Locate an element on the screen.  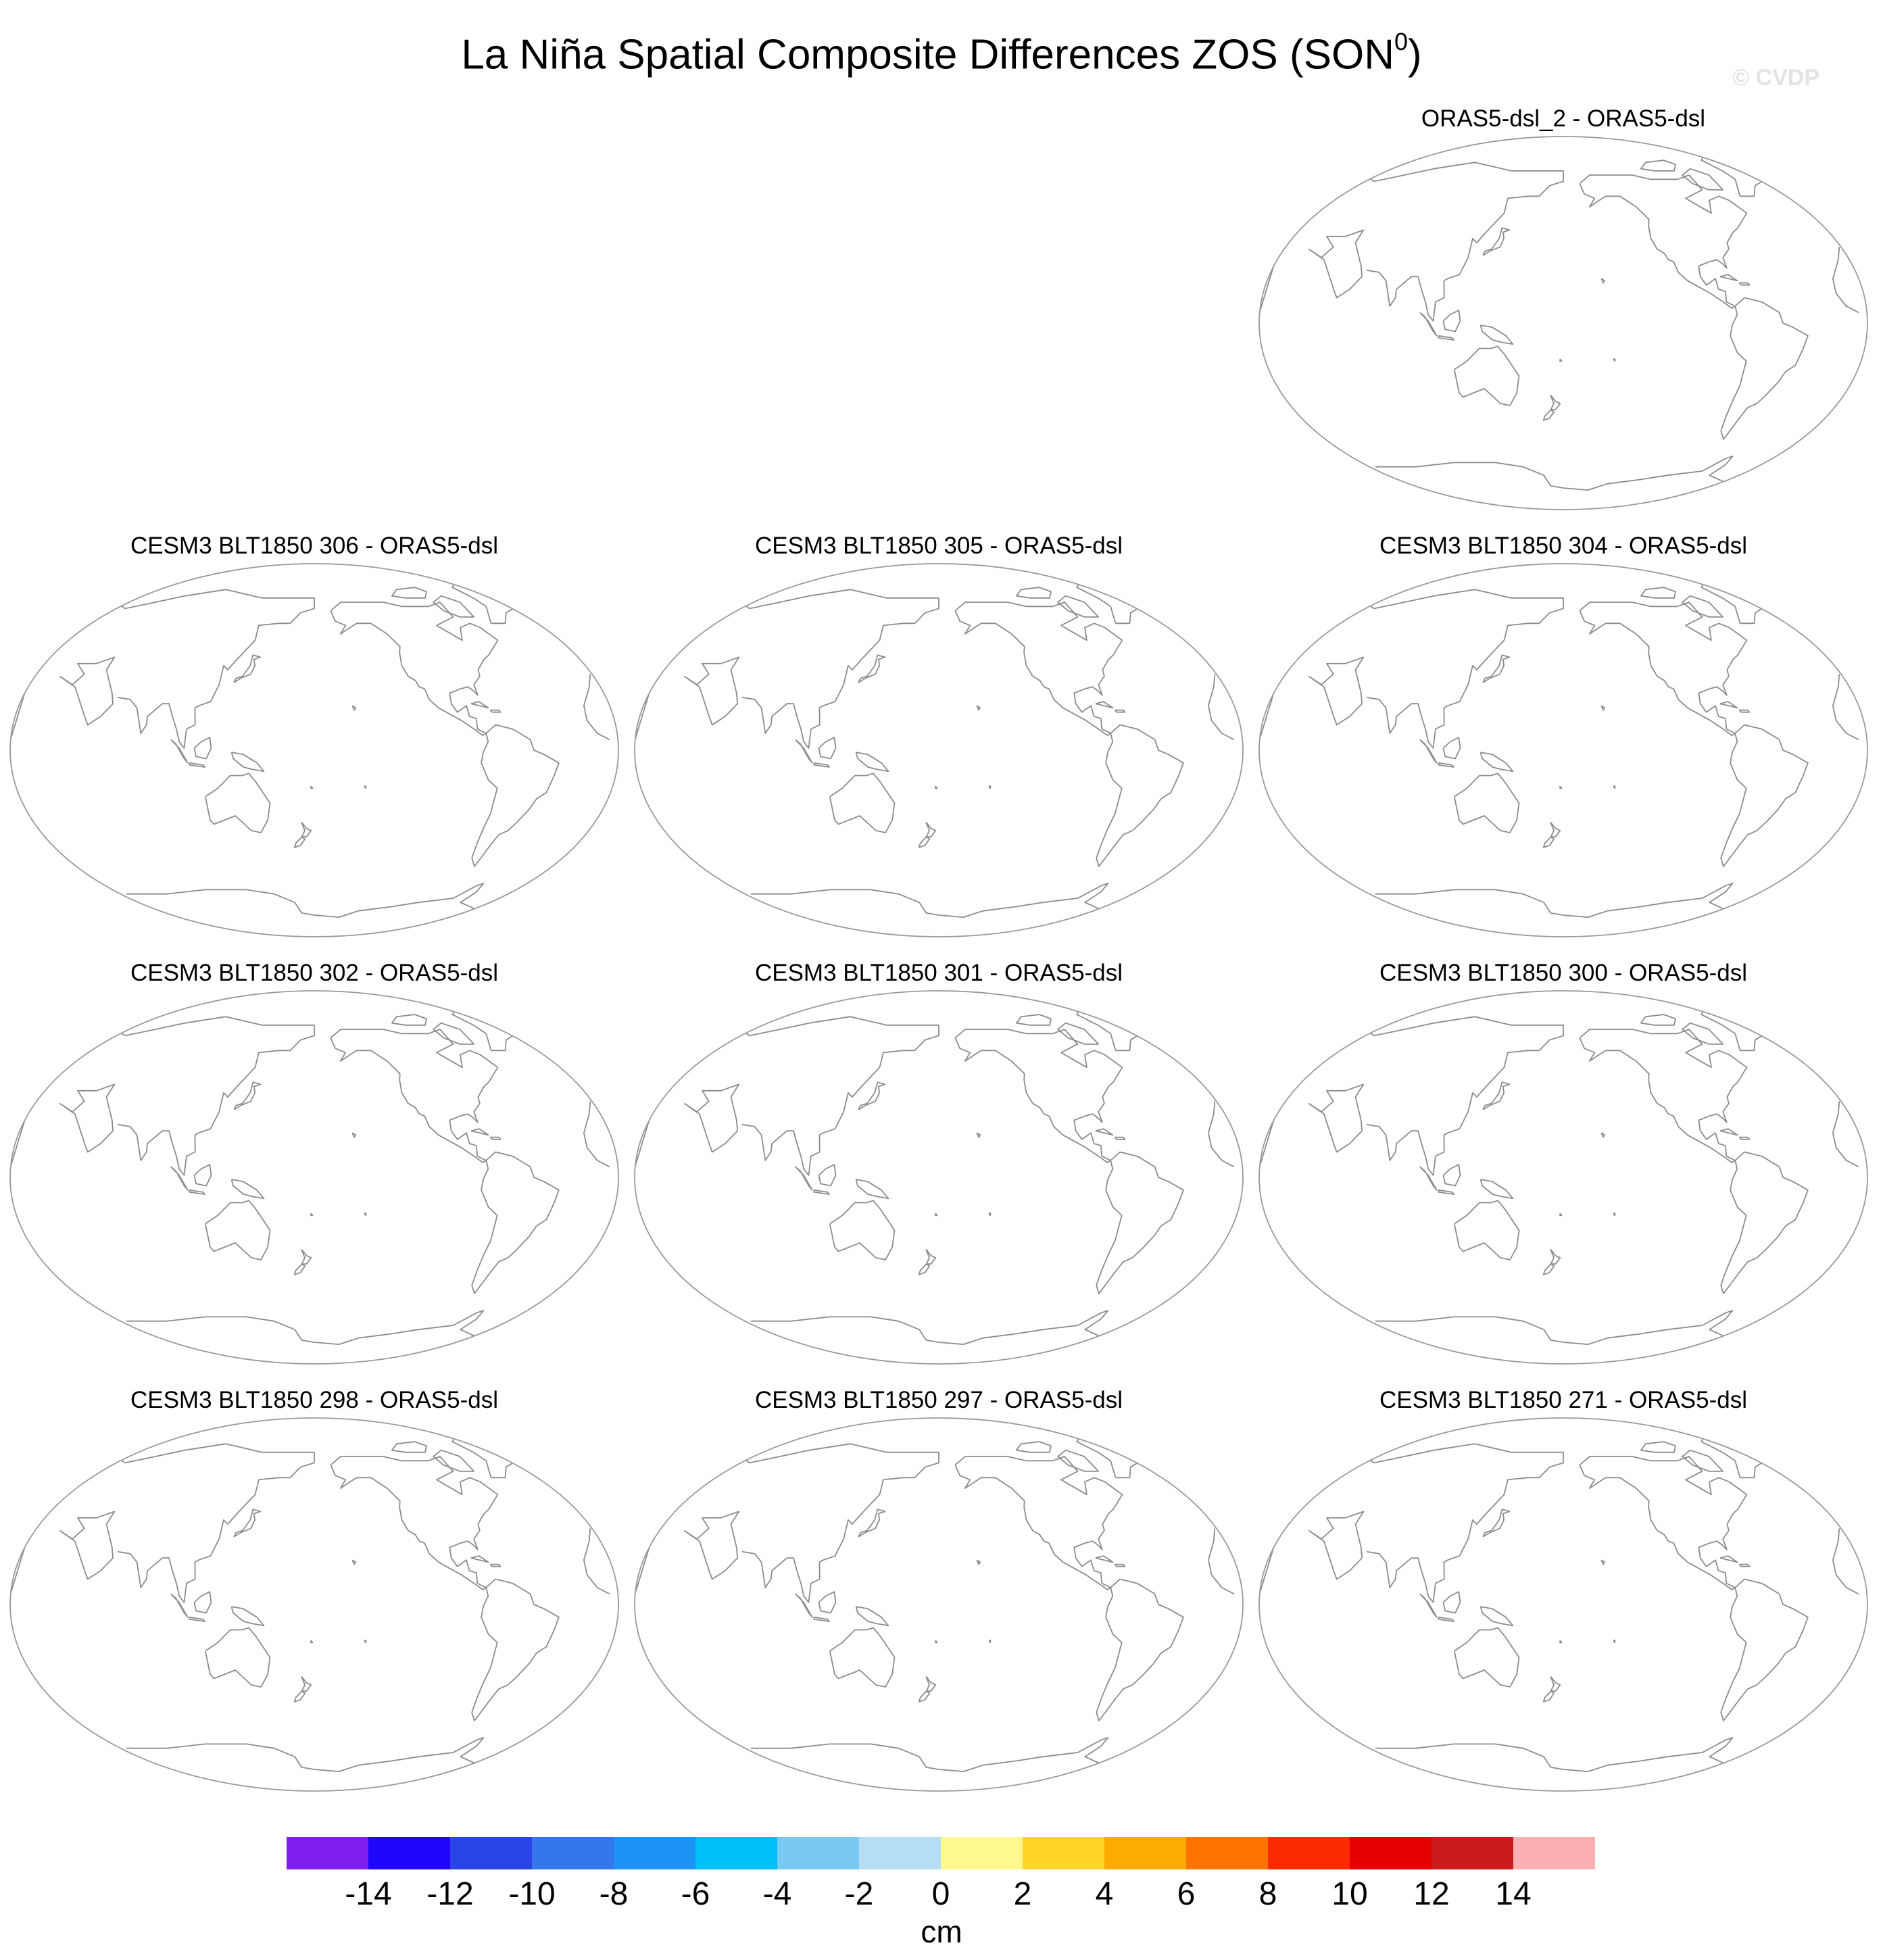
map-panel: CESM3 BLT1850 304 - ORAS5-dsl is located at coordinates (1563, 735).